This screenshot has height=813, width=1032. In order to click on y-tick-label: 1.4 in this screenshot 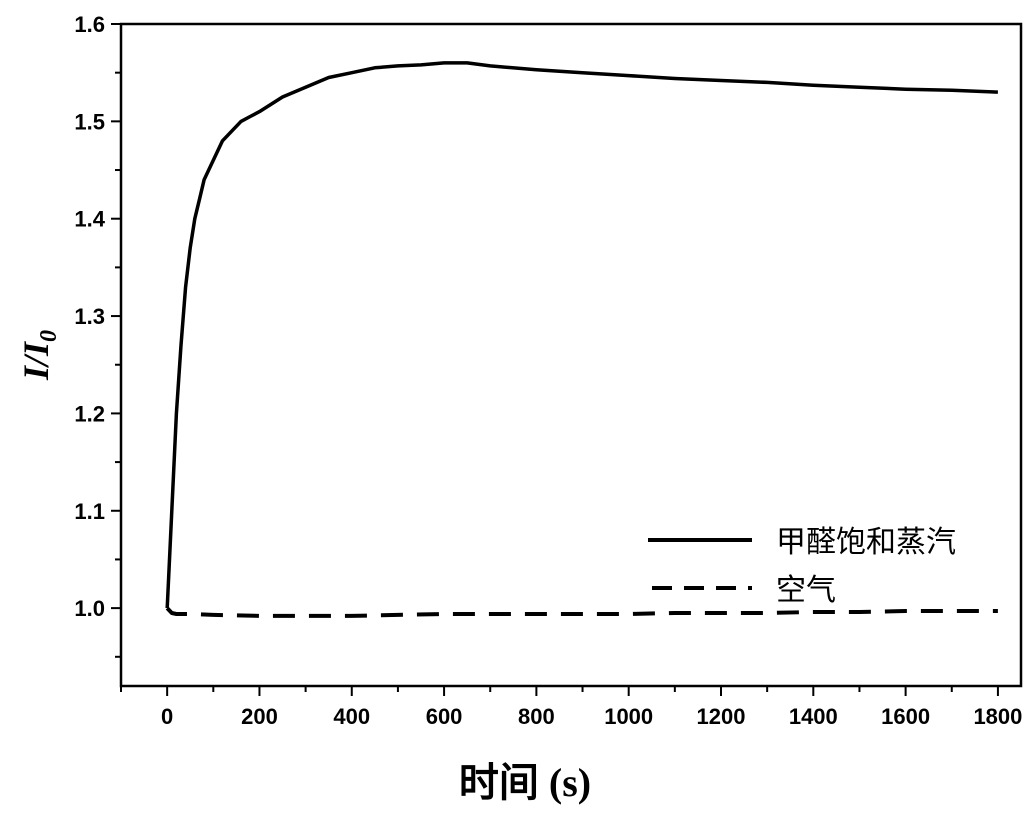, I will do `click(89, 219)`.